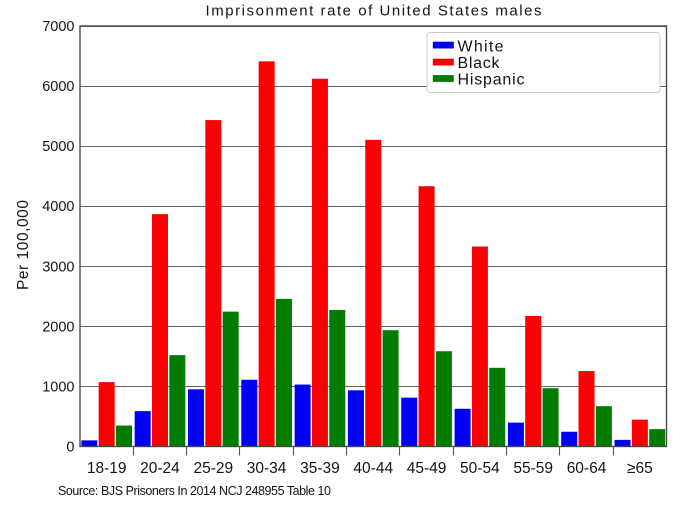 This screenshot has width=683, height=512. What do you see at coordinates (481, 46) in the screenshot?
I see `svg-text: White` at bounding box center [481, 46].